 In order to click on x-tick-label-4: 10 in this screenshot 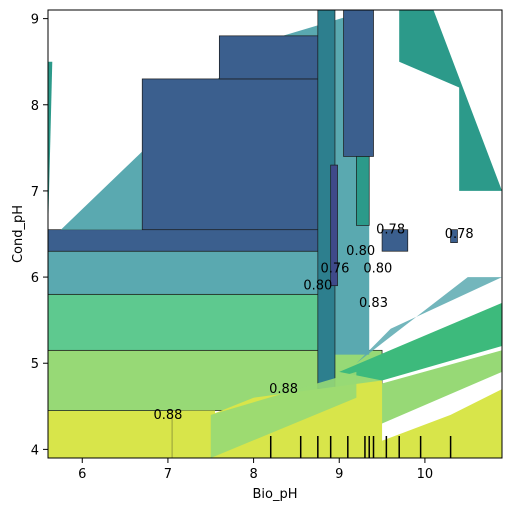, I will do `click(425, 474)`.